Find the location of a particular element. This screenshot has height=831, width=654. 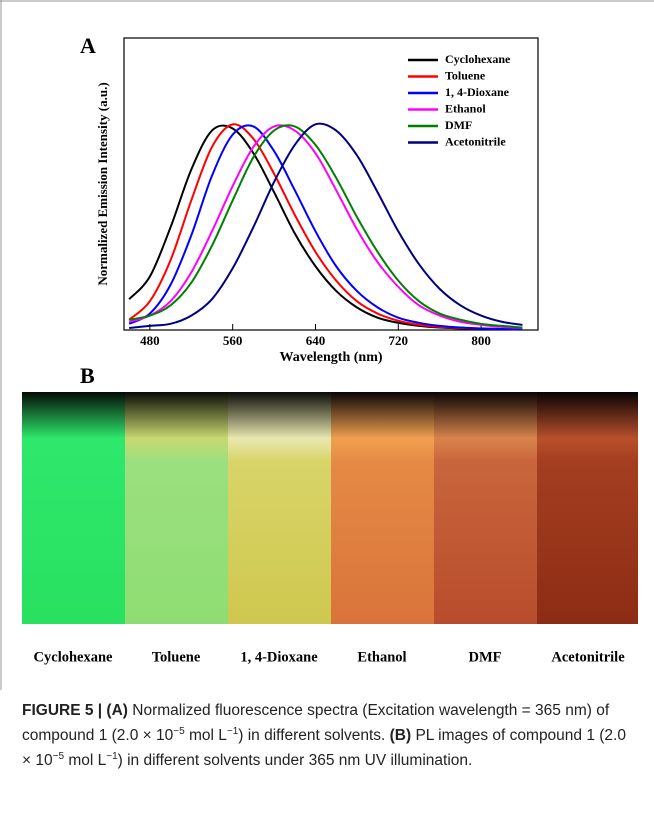

x-axis-title: Wavelength (nm) is located at coordinates (330, 357).